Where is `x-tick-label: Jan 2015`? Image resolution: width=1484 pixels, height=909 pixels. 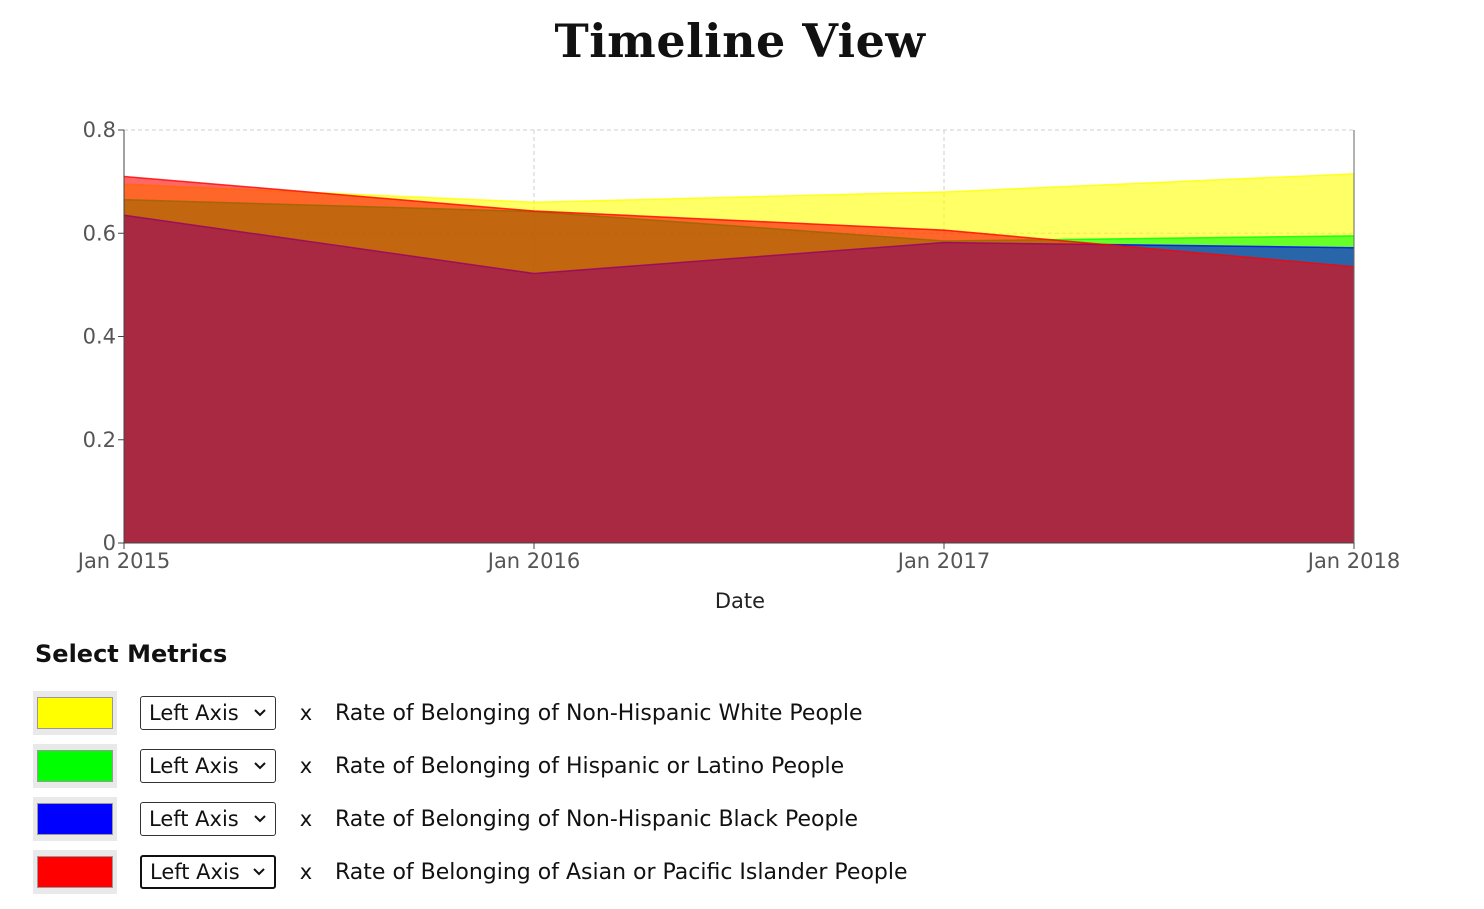 x-tick-label: Jan 2015 is located at coordinates (123, 561).